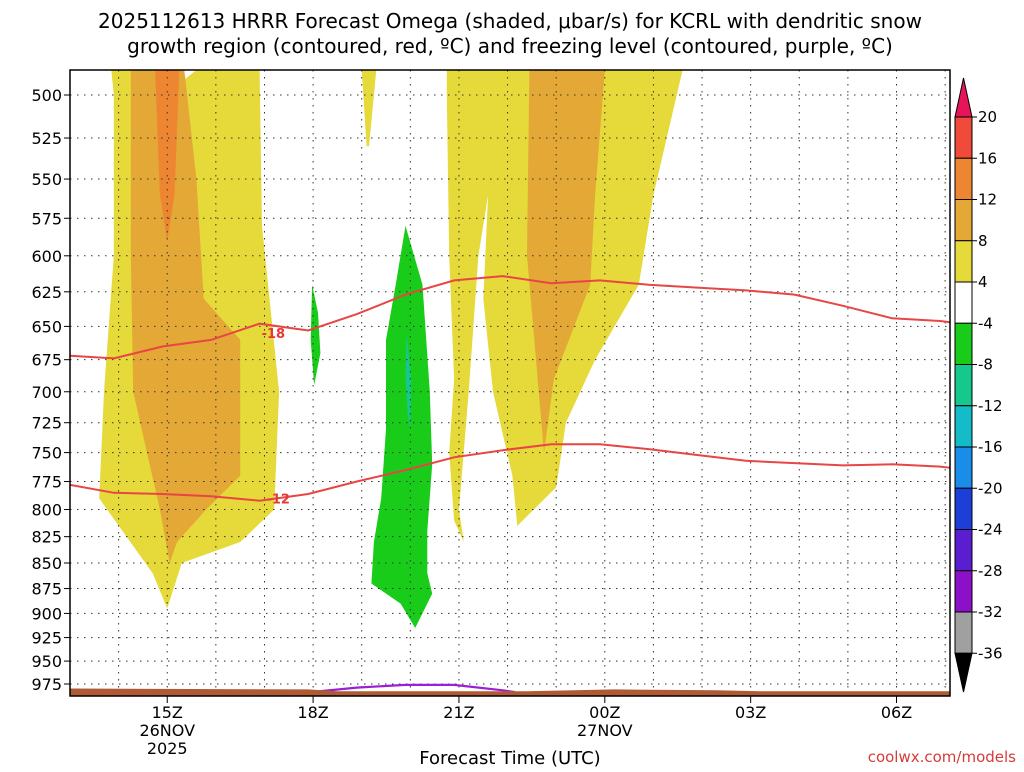 Image resolution: width=1024 pixels, height=772 pixels. I want to click on colorbar-bottom-arrow, so click(963, 672).